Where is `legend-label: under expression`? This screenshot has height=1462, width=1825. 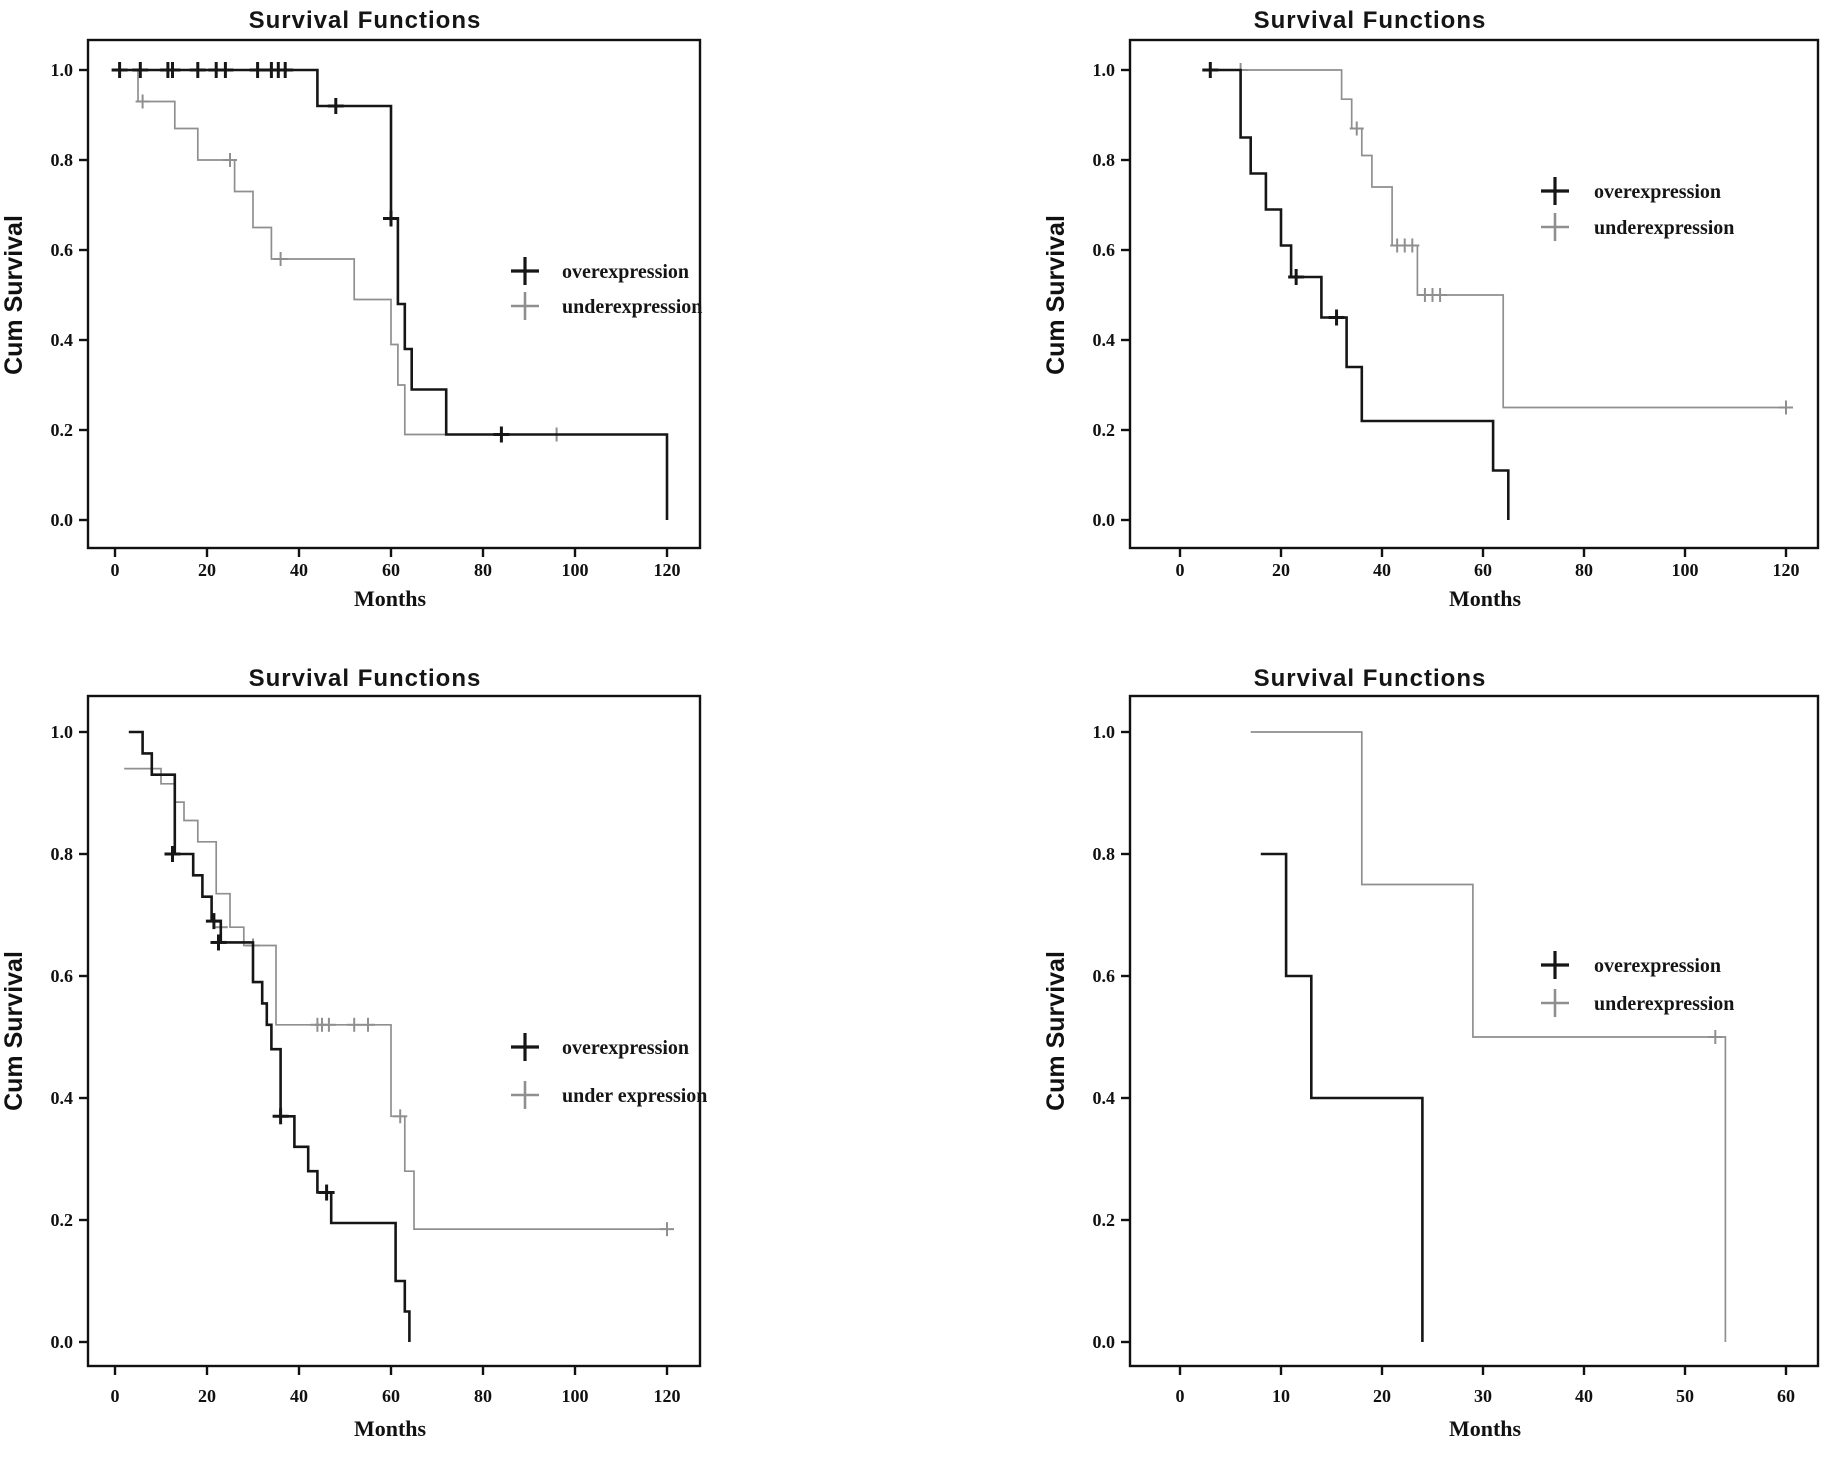 legend-label: under expression is located at coordinates (634, 1096).